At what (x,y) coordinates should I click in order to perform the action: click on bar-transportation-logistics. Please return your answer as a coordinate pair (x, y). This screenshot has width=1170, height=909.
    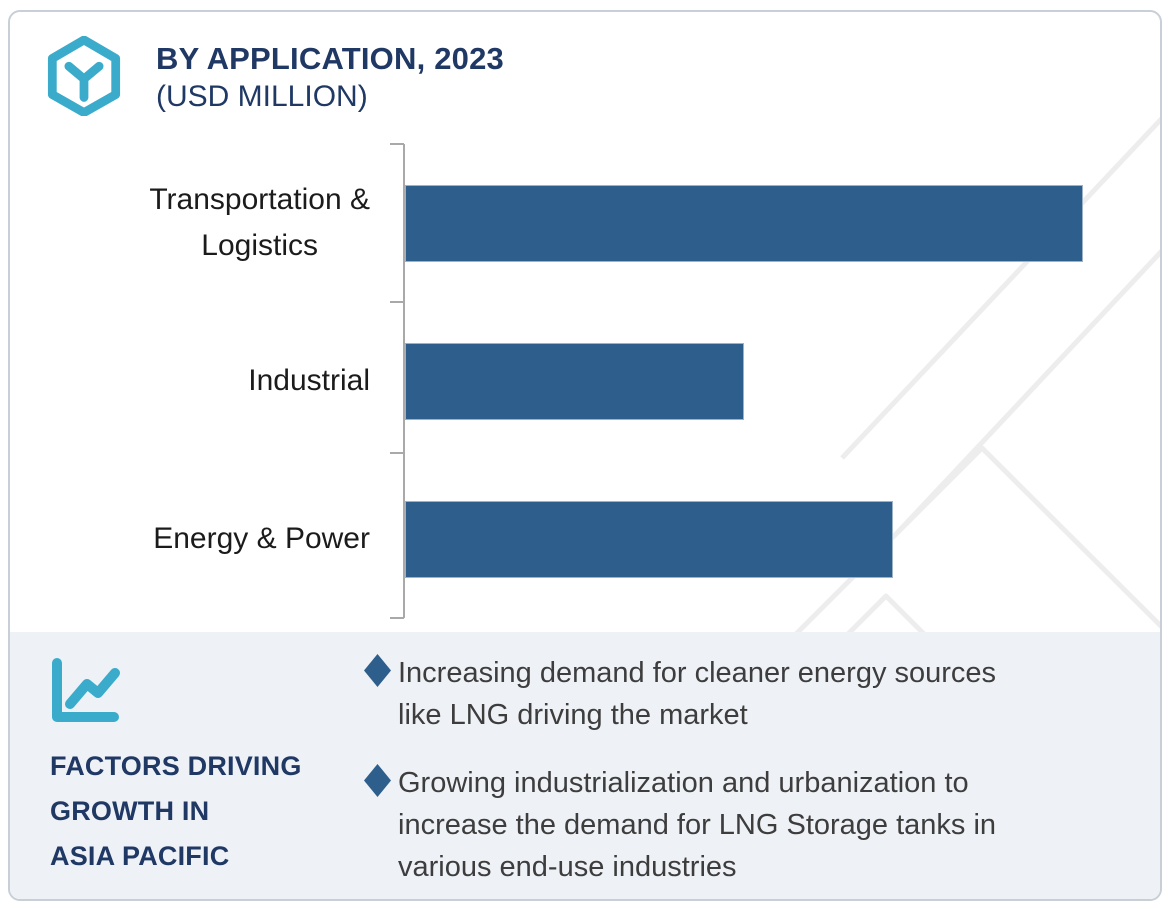
    Looking at the image, I should click on (744, 223).